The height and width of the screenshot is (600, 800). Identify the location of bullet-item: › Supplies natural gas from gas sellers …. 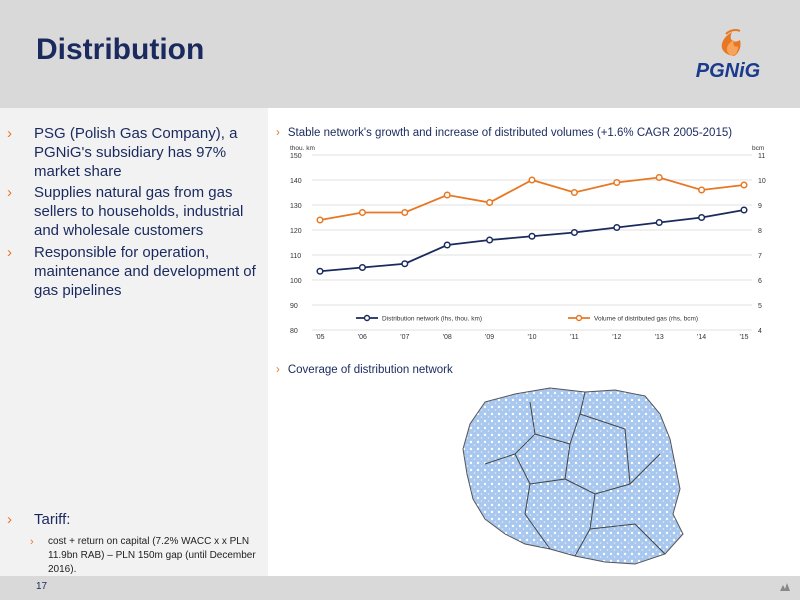
(133, 211).